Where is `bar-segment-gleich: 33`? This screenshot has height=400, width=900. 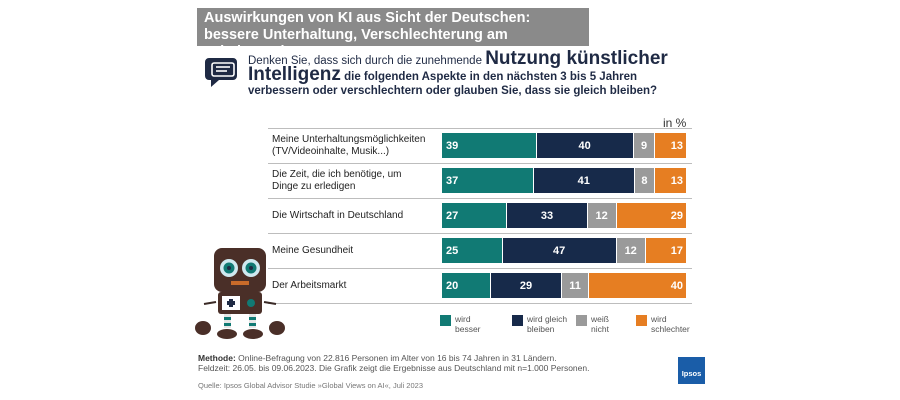 bar-segment-gleich: 33 is located at coordinates (547, 215).